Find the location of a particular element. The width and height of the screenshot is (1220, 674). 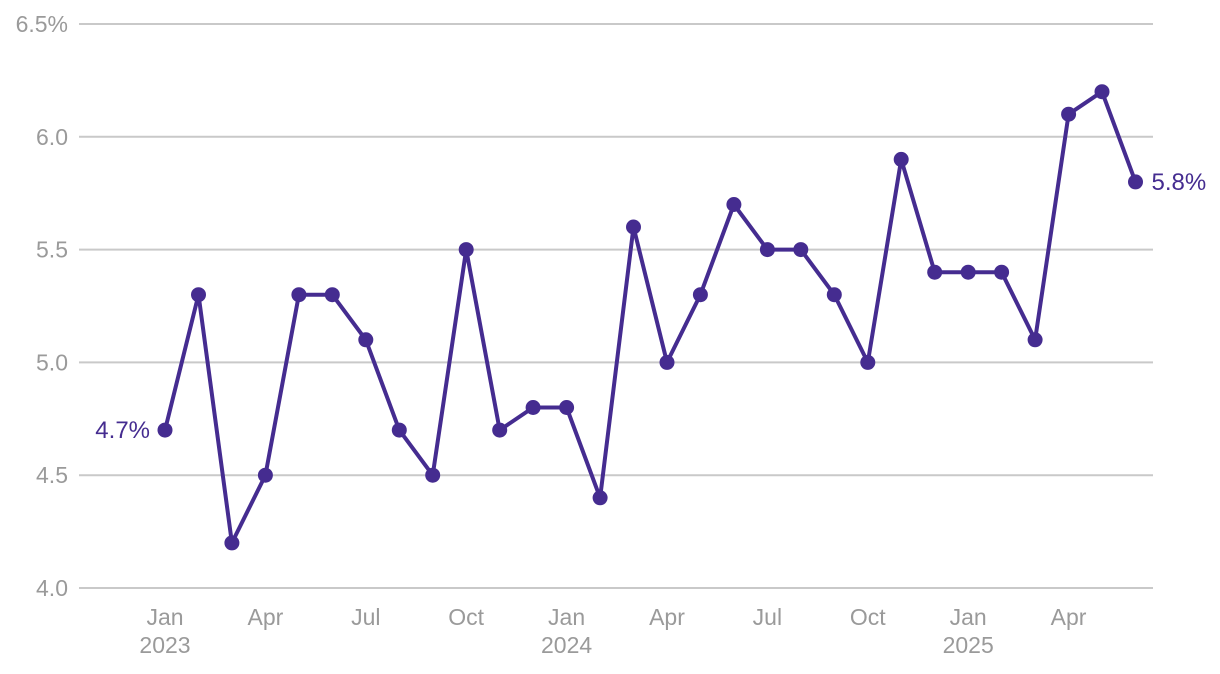

y-tick-label: 5.5 is located at coordinates (52, 250).